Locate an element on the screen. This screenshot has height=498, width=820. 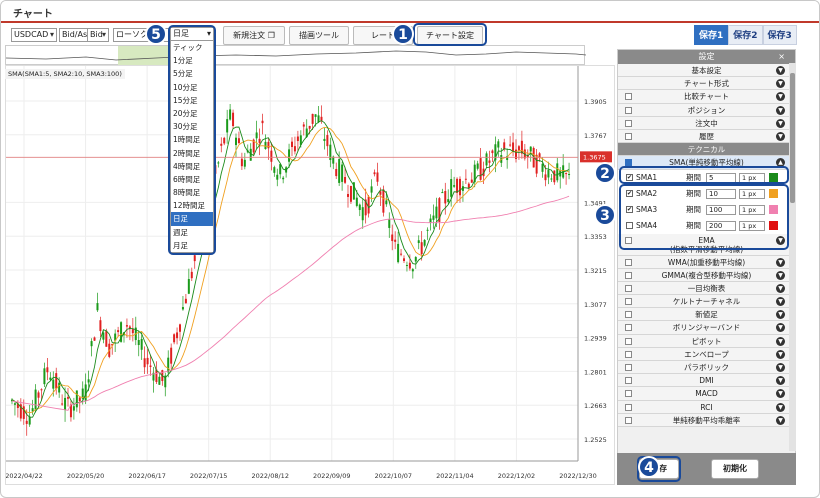
chart-navigator is located at coordinates (296, 55).